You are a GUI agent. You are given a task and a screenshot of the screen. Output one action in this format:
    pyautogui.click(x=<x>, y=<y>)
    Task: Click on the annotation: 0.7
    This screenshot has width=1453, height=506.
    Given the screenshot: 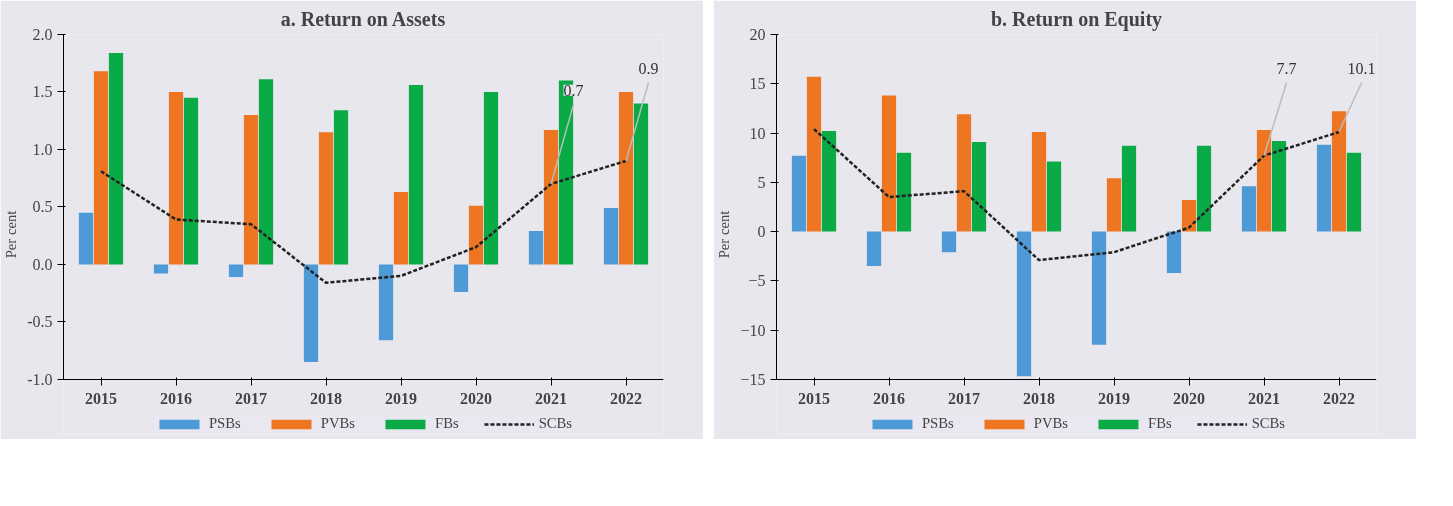 What is the action you would take?
    pyautogui.click(x=573, y=90)
    